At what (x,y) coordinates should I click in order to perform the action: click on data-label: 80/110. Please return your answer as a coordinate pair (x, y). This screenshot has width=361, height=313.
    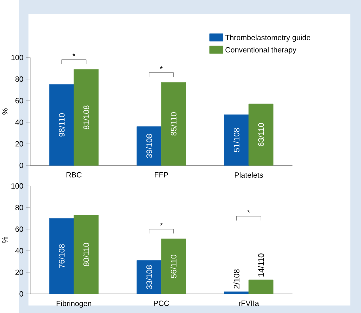
    Looking at the image, I should click on (86, 254).